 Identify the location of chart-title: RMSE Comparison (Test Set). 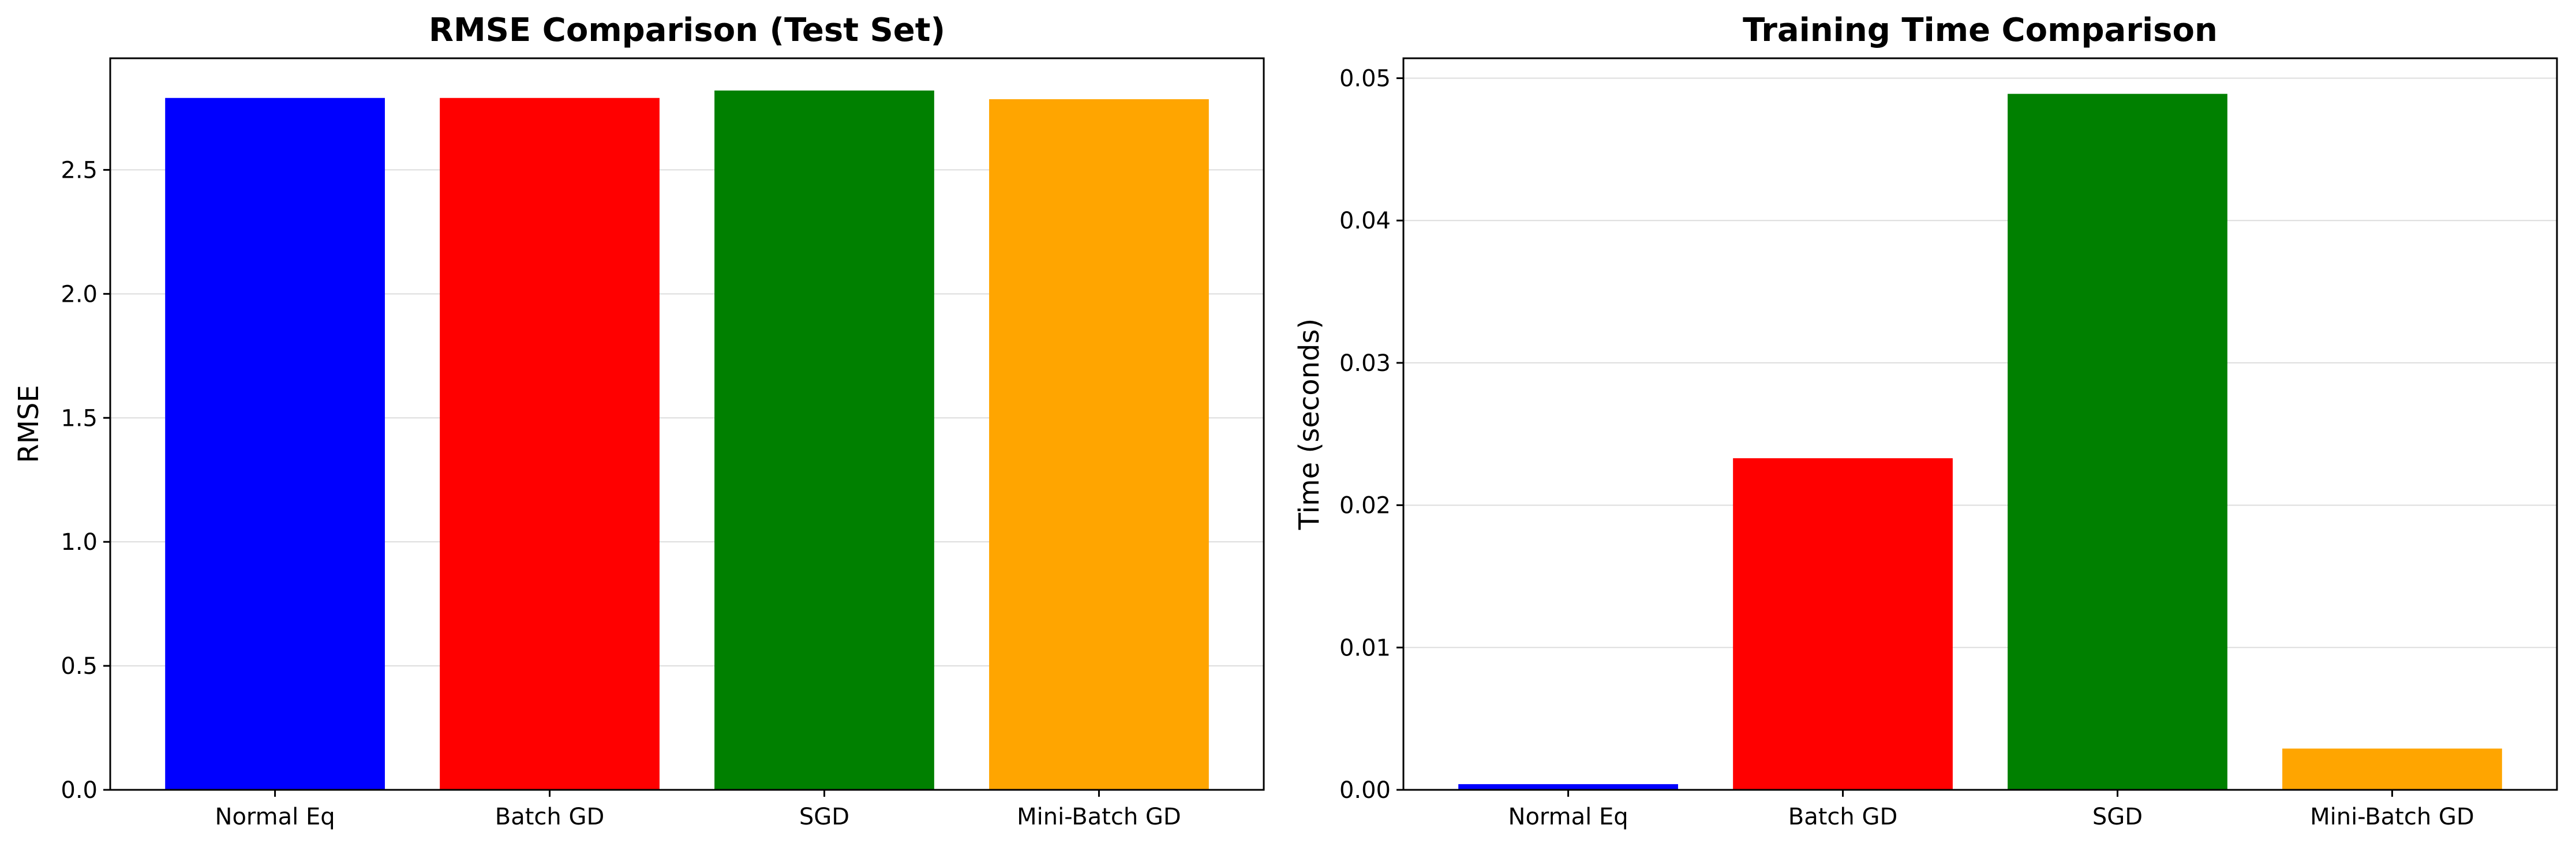
(687, 30).